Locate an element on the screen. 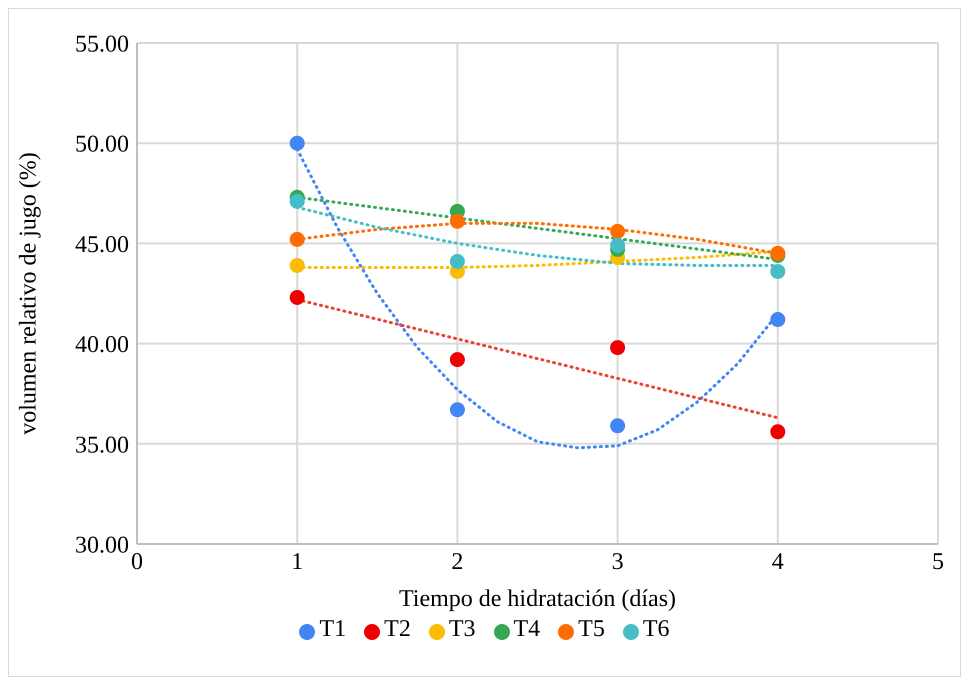 The height and width of the screenshot is (685, 969). legend-label: T2 is located at coordinates (397, 629).